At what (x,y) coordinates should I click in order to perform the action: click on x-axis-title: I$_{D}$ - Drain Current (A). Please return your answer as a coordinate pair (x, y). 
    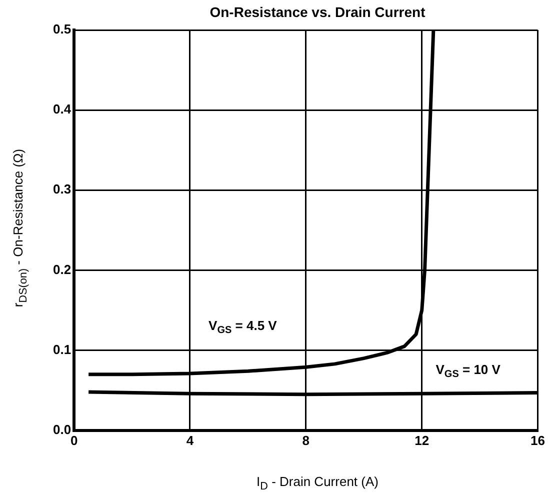
    Looking at the image, I should click on (318, 483).